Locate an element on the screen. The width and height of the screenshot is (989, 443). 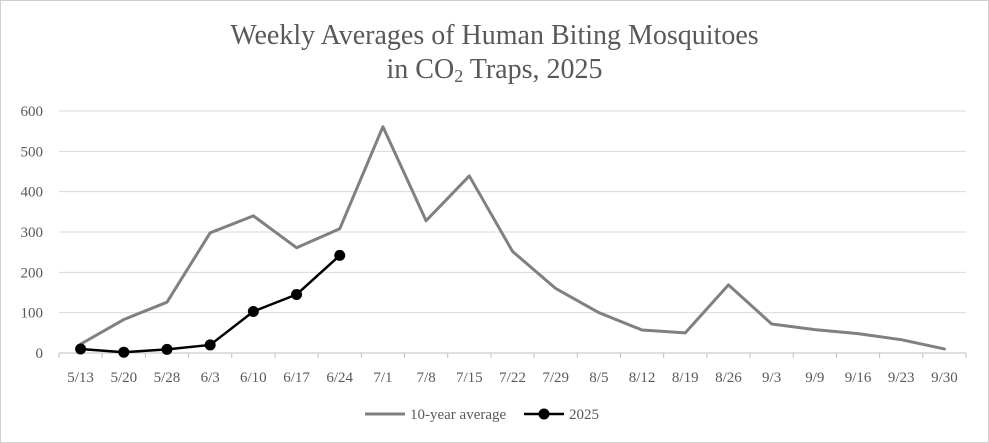
data-point-2025-5/20 is located at coordinates (124, 352).